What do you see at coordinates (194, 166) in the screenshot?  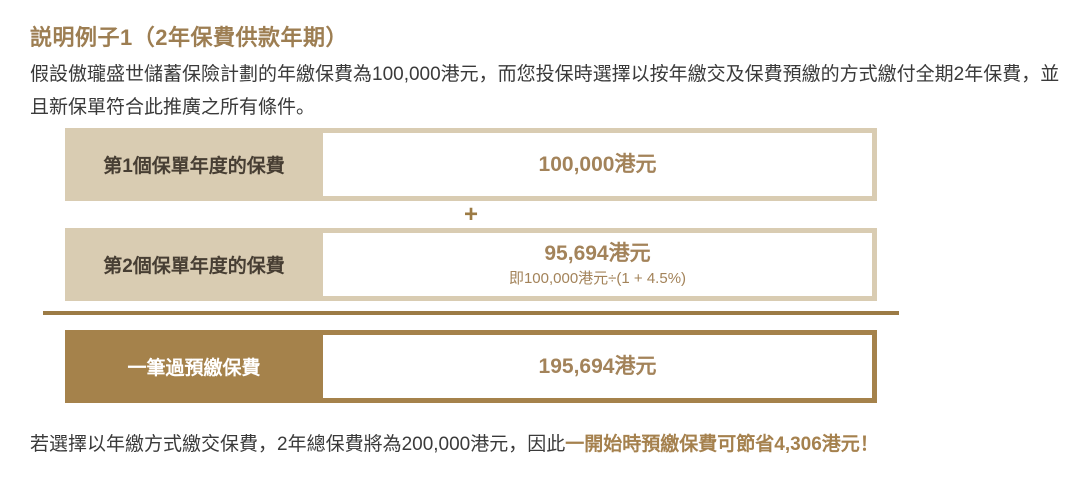 I see `row-label-year1: 第1個保單年度的保費` at bounding box center [194, 166].